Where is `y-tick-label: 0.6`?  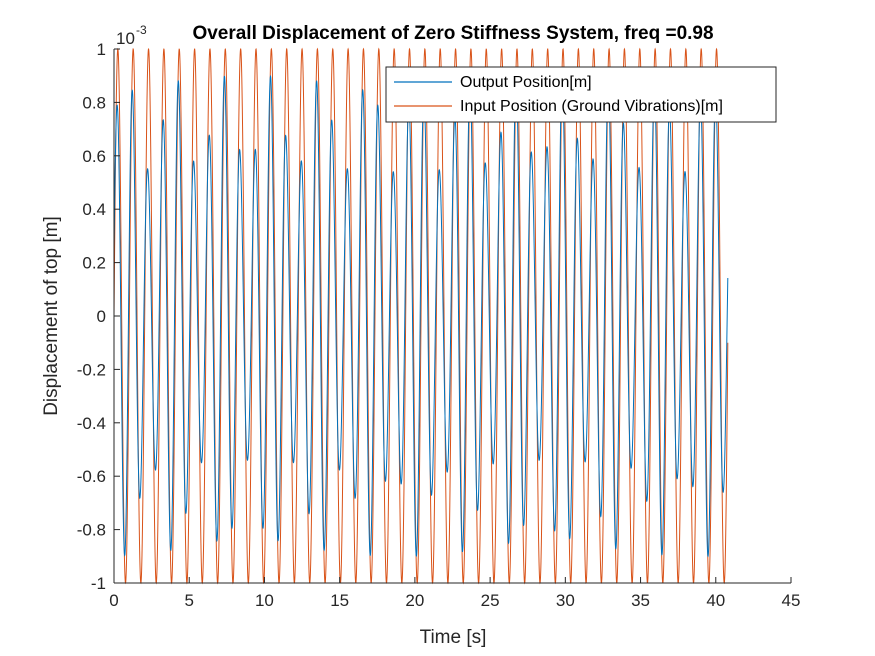
y-tick-label: 0.6 is located at coordinates (94, 156).